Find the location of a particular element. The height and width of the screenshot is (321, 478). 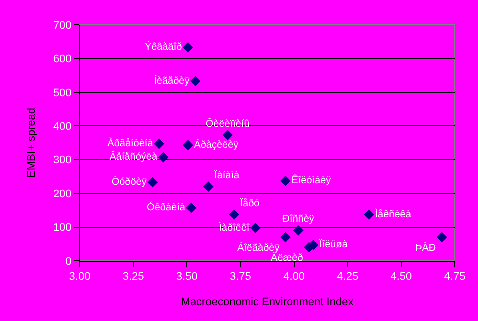

data-label: Ìåêñèêà is located at coordinates (393, 214).